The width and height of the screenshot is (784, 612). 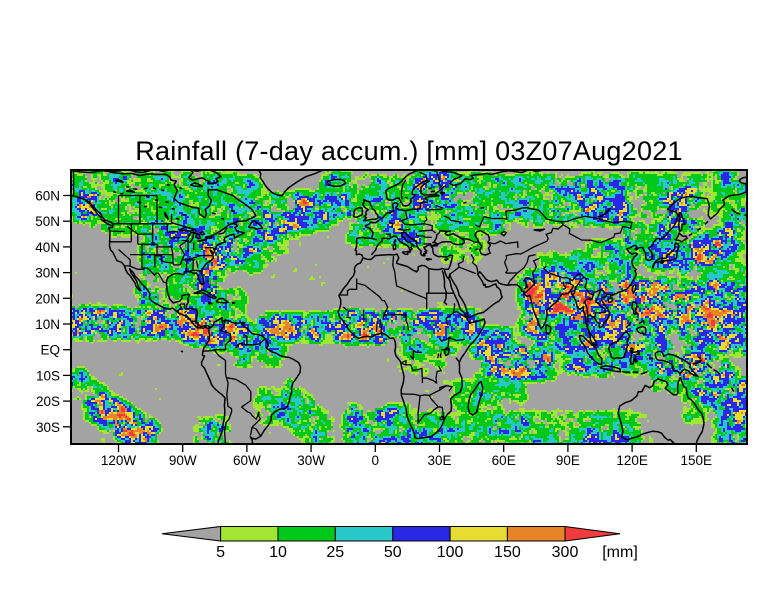 I want to click on svg-text: 90E, so click(x=568, y=460).